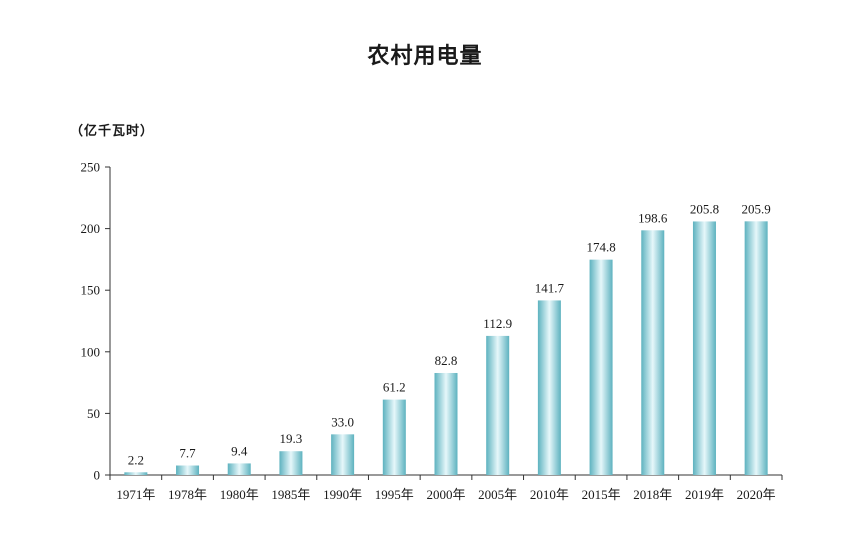  I want to click on x-axis, so click(446, 477).